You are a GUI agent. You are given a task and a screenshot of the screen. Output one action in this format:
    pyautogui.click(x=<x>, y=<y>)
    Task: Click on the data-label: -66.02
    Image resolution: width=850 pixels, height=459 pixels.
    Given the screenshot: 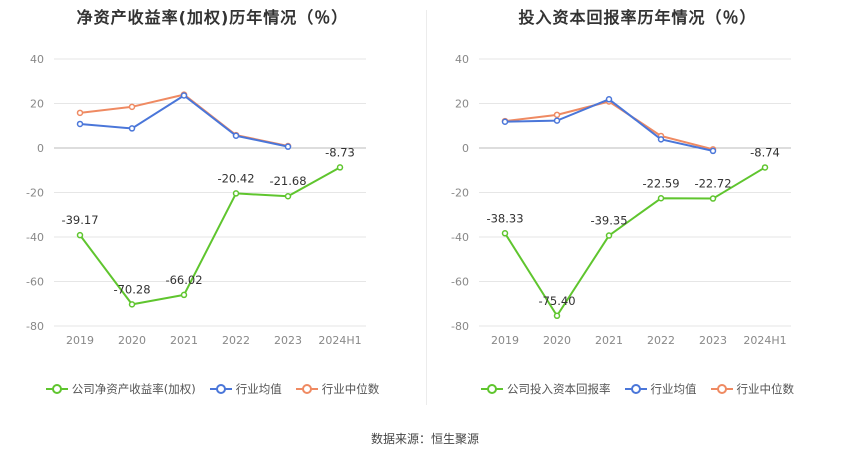 What is the action you would take?
    pyautogui.click(x=183, y=280)
    